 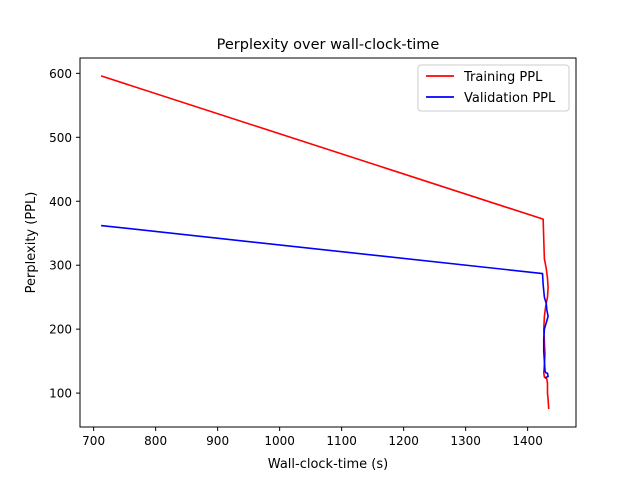 I want to click on y-tick-label: 100, so click(x=60, y=394).